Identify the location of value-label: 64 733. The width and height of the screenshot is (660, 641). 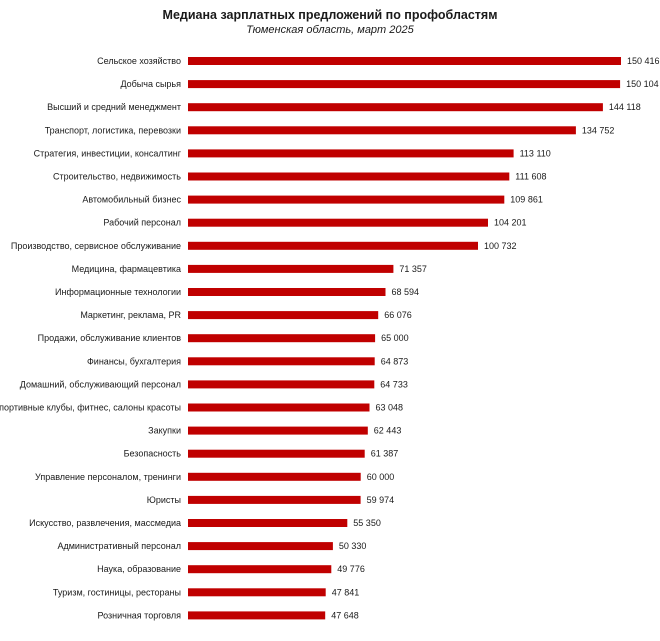
(394, 384).